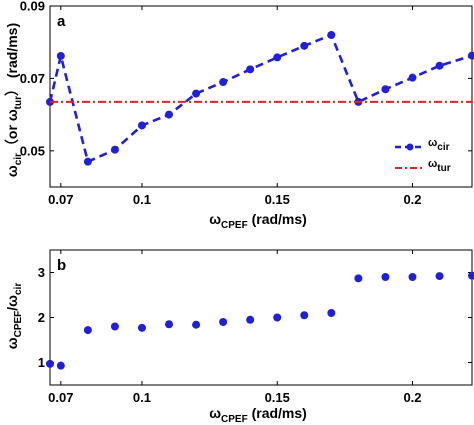 This screenshot has width=474, height=425. What do you see at coordinates (14, 316) in the screenshot?
I see `panel-b-ylabel: ωCPEF/ωcir` at bounding box center [14, 316].